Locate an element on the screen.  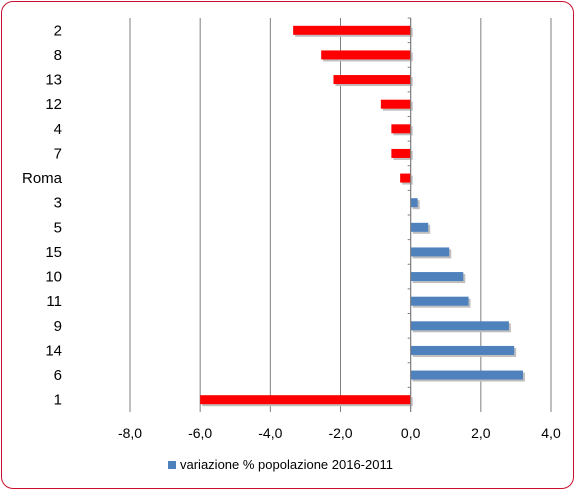
category-label: 6 is located at coordinates (58, 375).